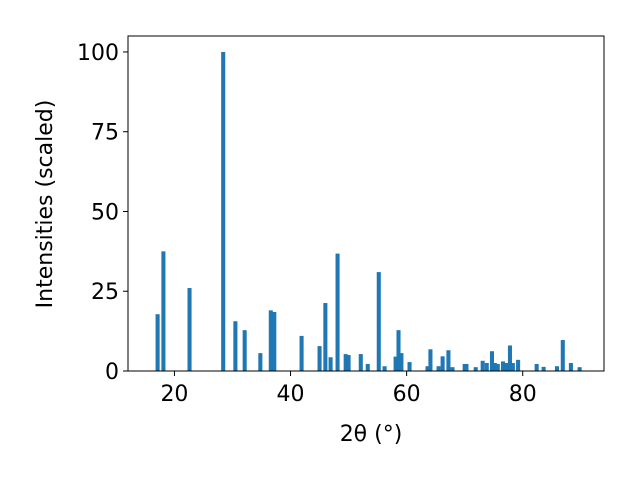 This screenshot has height=480, width=640. I want to click on y-tick-label: 25, so click(105, 292).